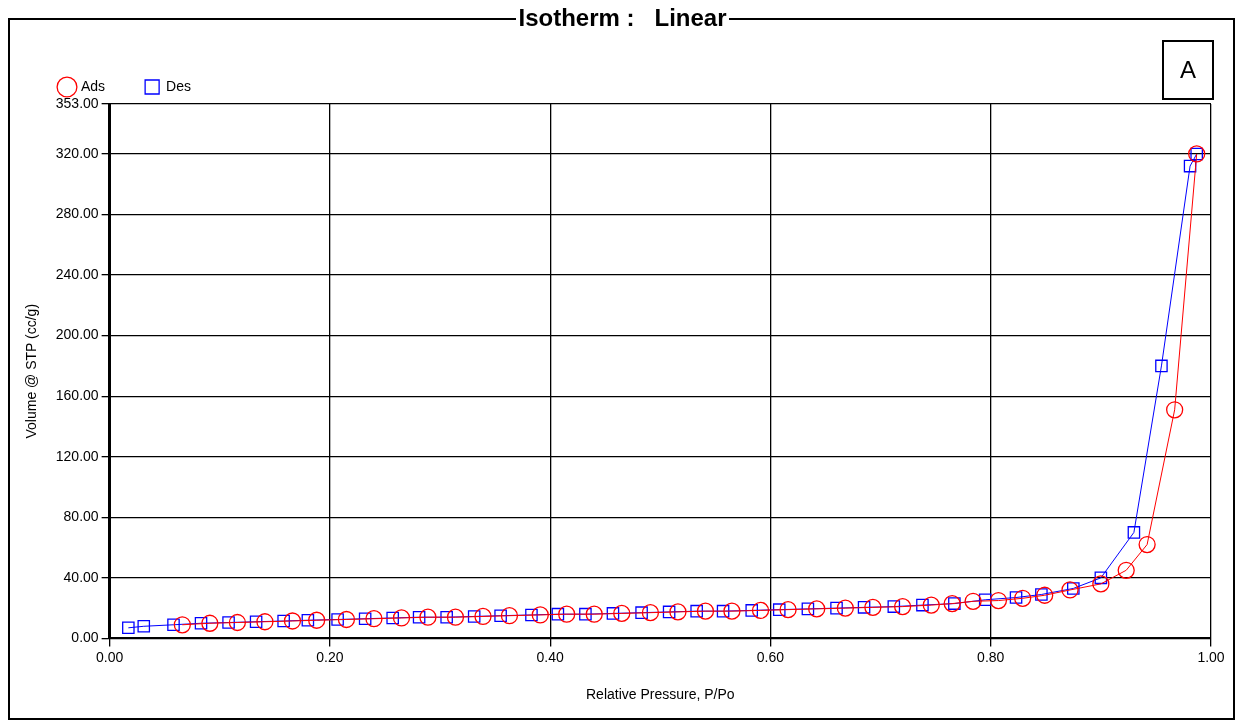  Describe the element at coordinates (77, 334) in the screenshot. I see `y-tick-label: 200.00` at that location.